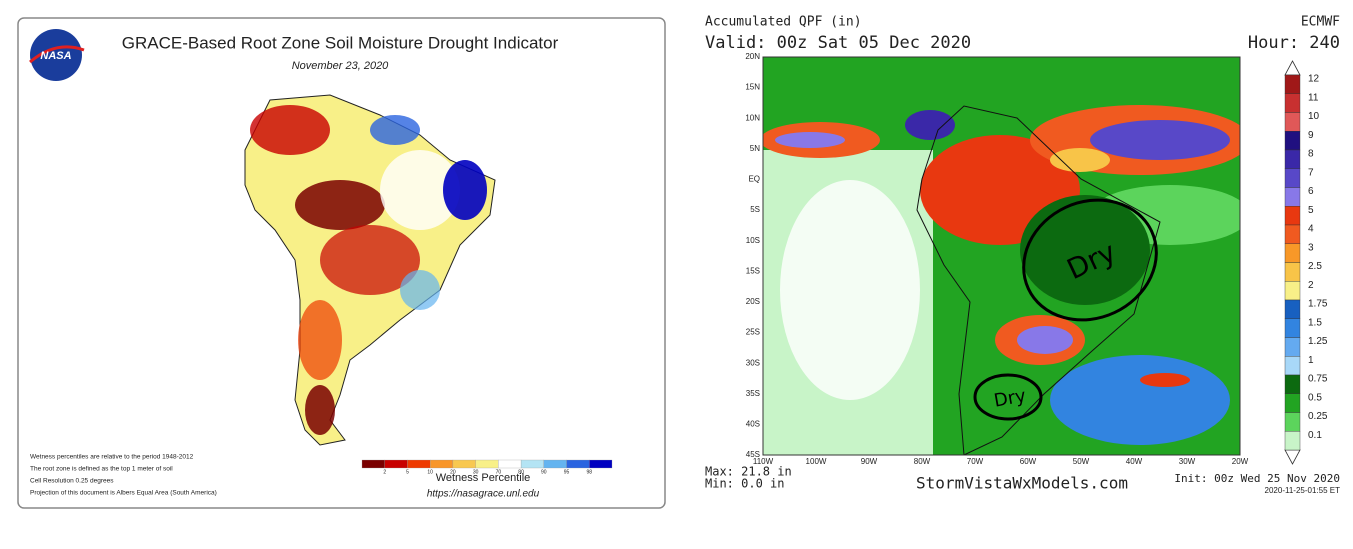  Describe the element at coordinates (1134, 461) in the screenshot. I see `lon-label: 40W` at that location.